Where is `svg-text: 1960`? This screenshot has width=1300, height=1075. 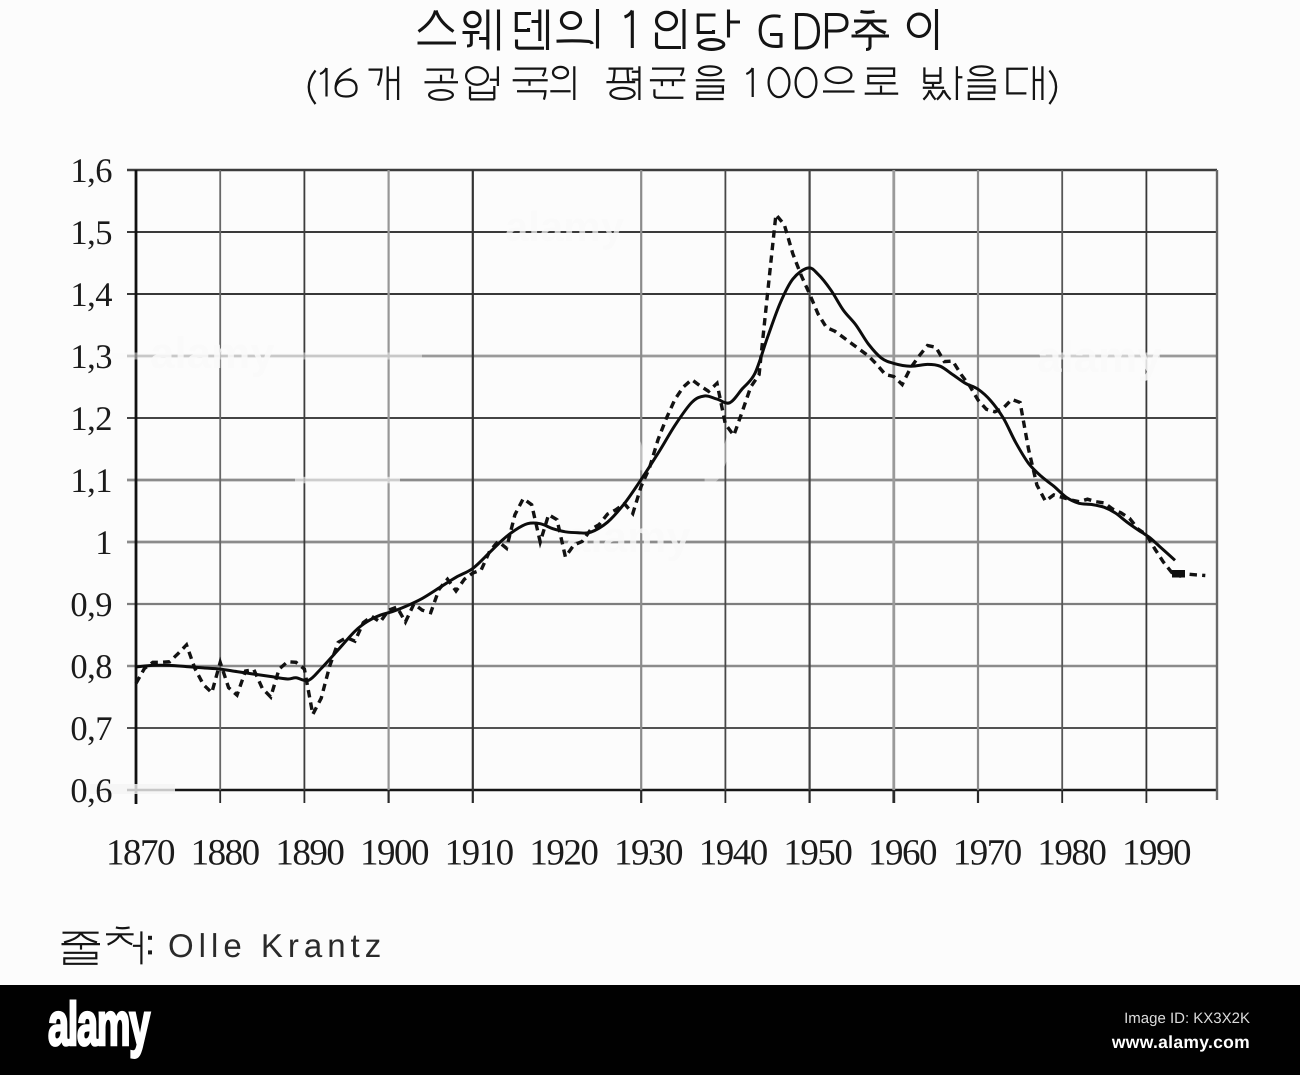
svg-text: 1960 is located at coordinates (902, 853).